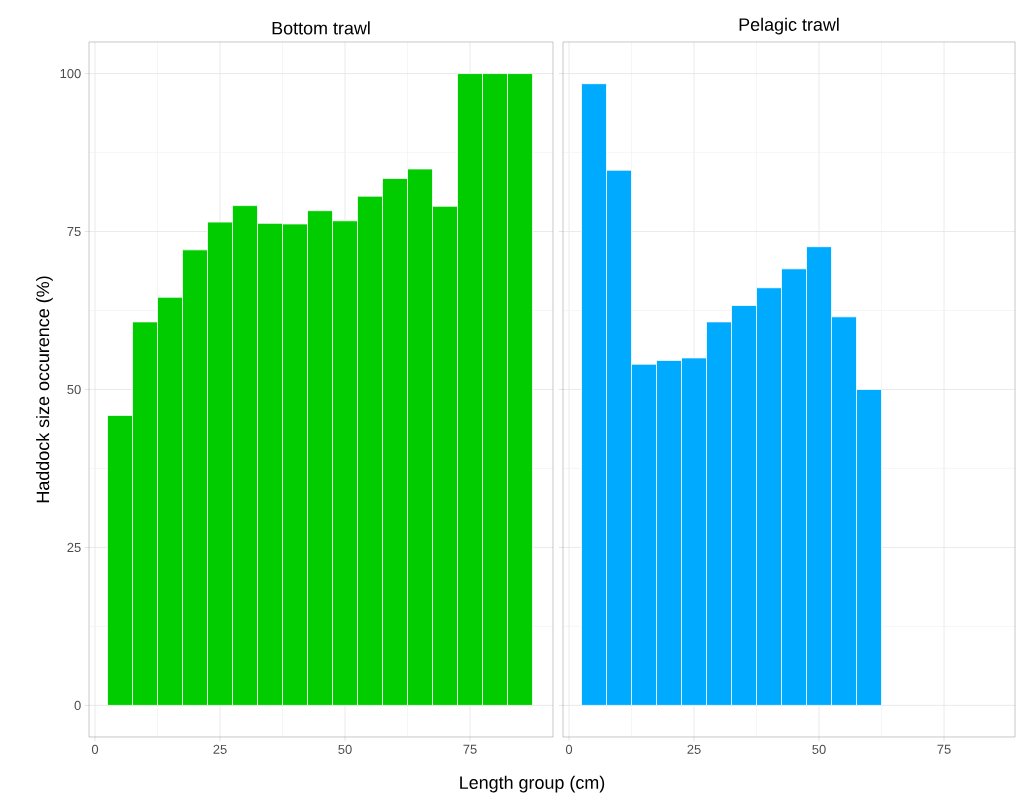 This screenshot has width=1016, height=798. I want to click on y-axis-title: Haddock size occurence (%), so click(44, 389).